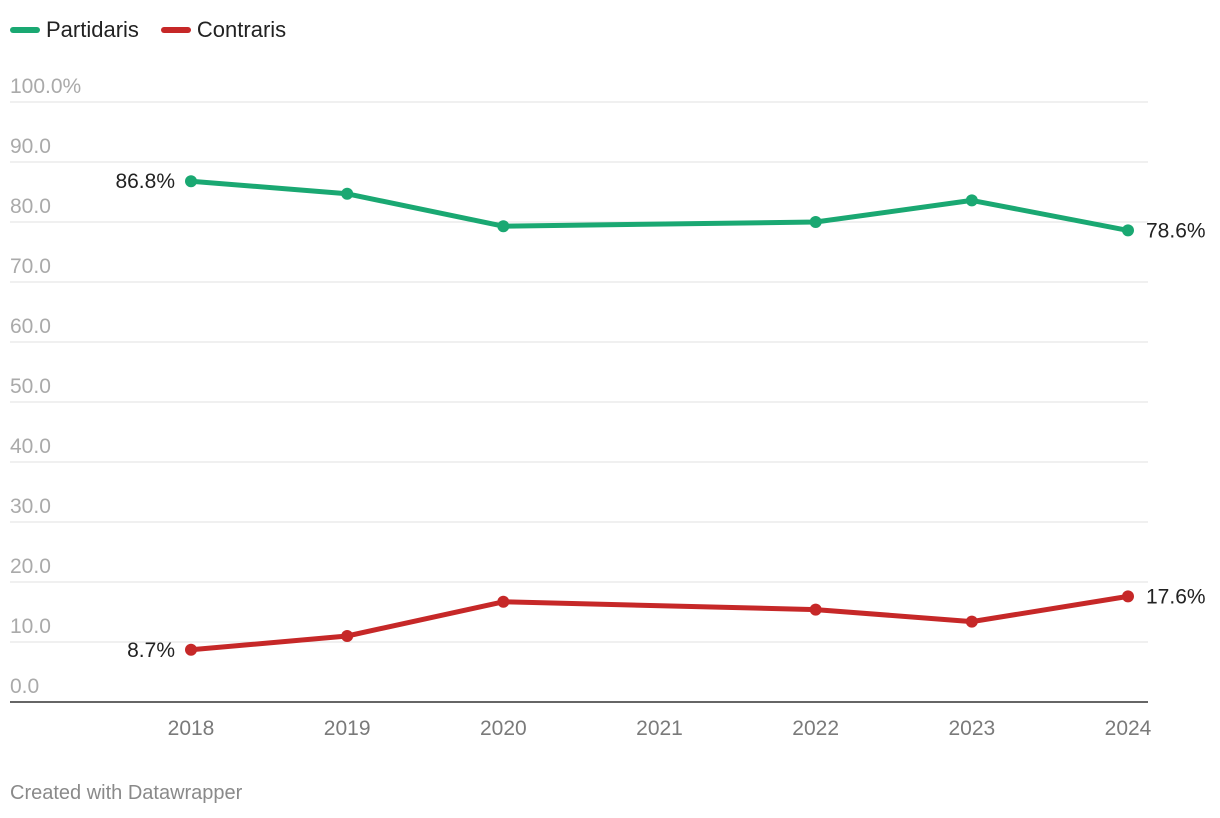  What do you see at coordinates (1128, 230) in the screenshot?
I see `data-point-partidaris-2024` at bounding box center [1128, 230].